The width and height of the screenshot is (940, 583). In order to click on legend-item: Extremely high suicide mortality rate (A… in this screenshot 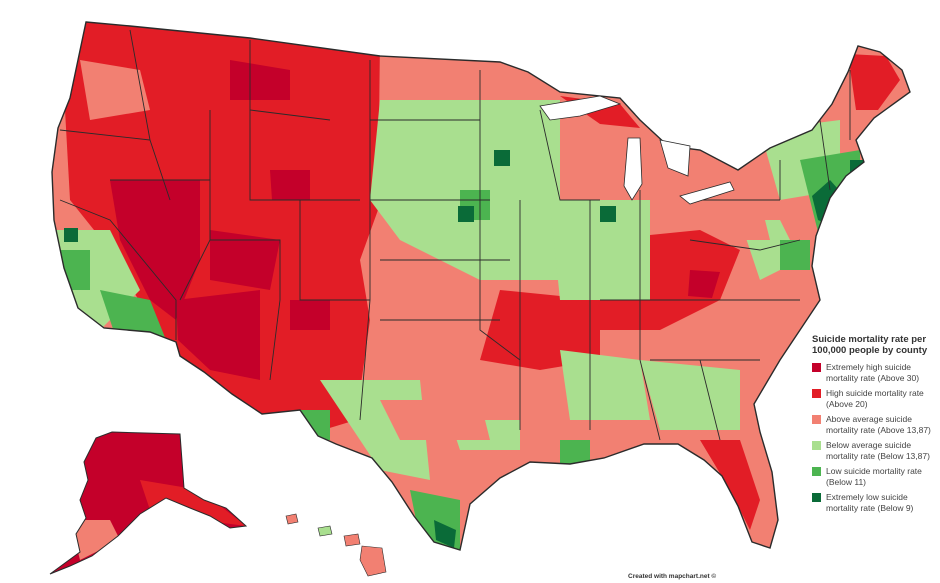, I will do `click(874, 372)`.